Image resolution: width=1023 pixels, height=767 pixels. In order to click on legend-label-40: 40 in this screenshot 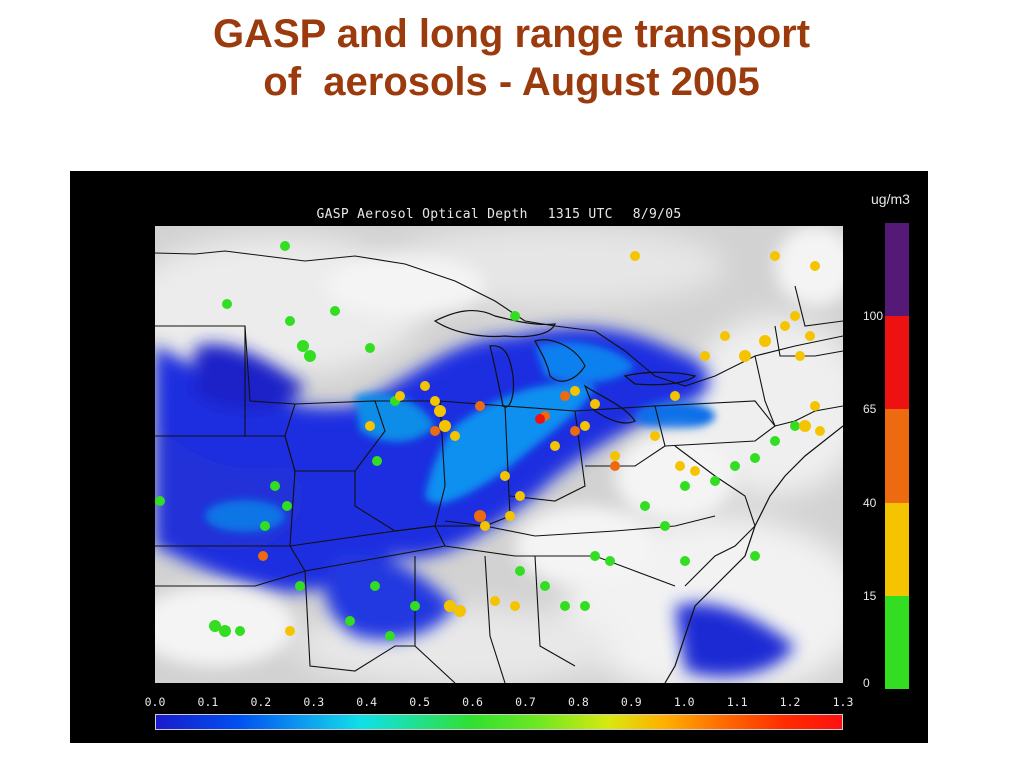, I will do `click(870, 502)`.